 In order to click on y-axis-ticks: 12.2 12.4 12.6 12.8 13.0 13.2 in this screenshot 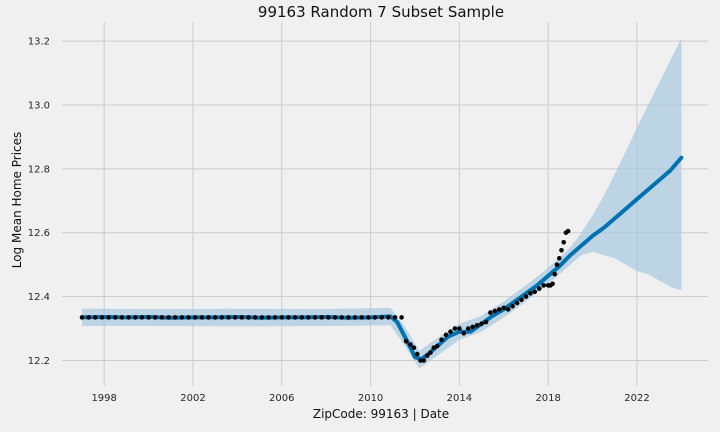, I will do `click(39, 202)`.